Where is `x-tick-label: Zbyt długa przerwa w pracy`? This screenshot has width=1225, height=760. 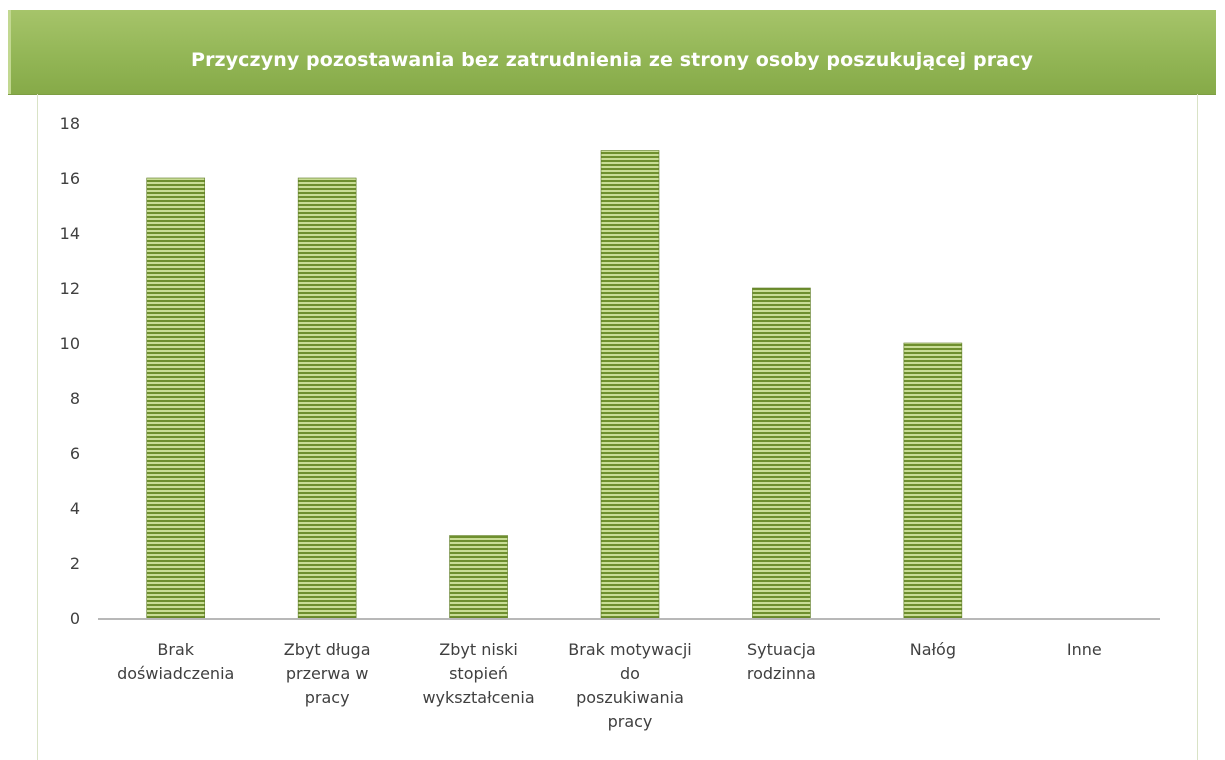
x-tick-label: Zbyt długa przerwa w pracy is located at coordinates (327, 673).